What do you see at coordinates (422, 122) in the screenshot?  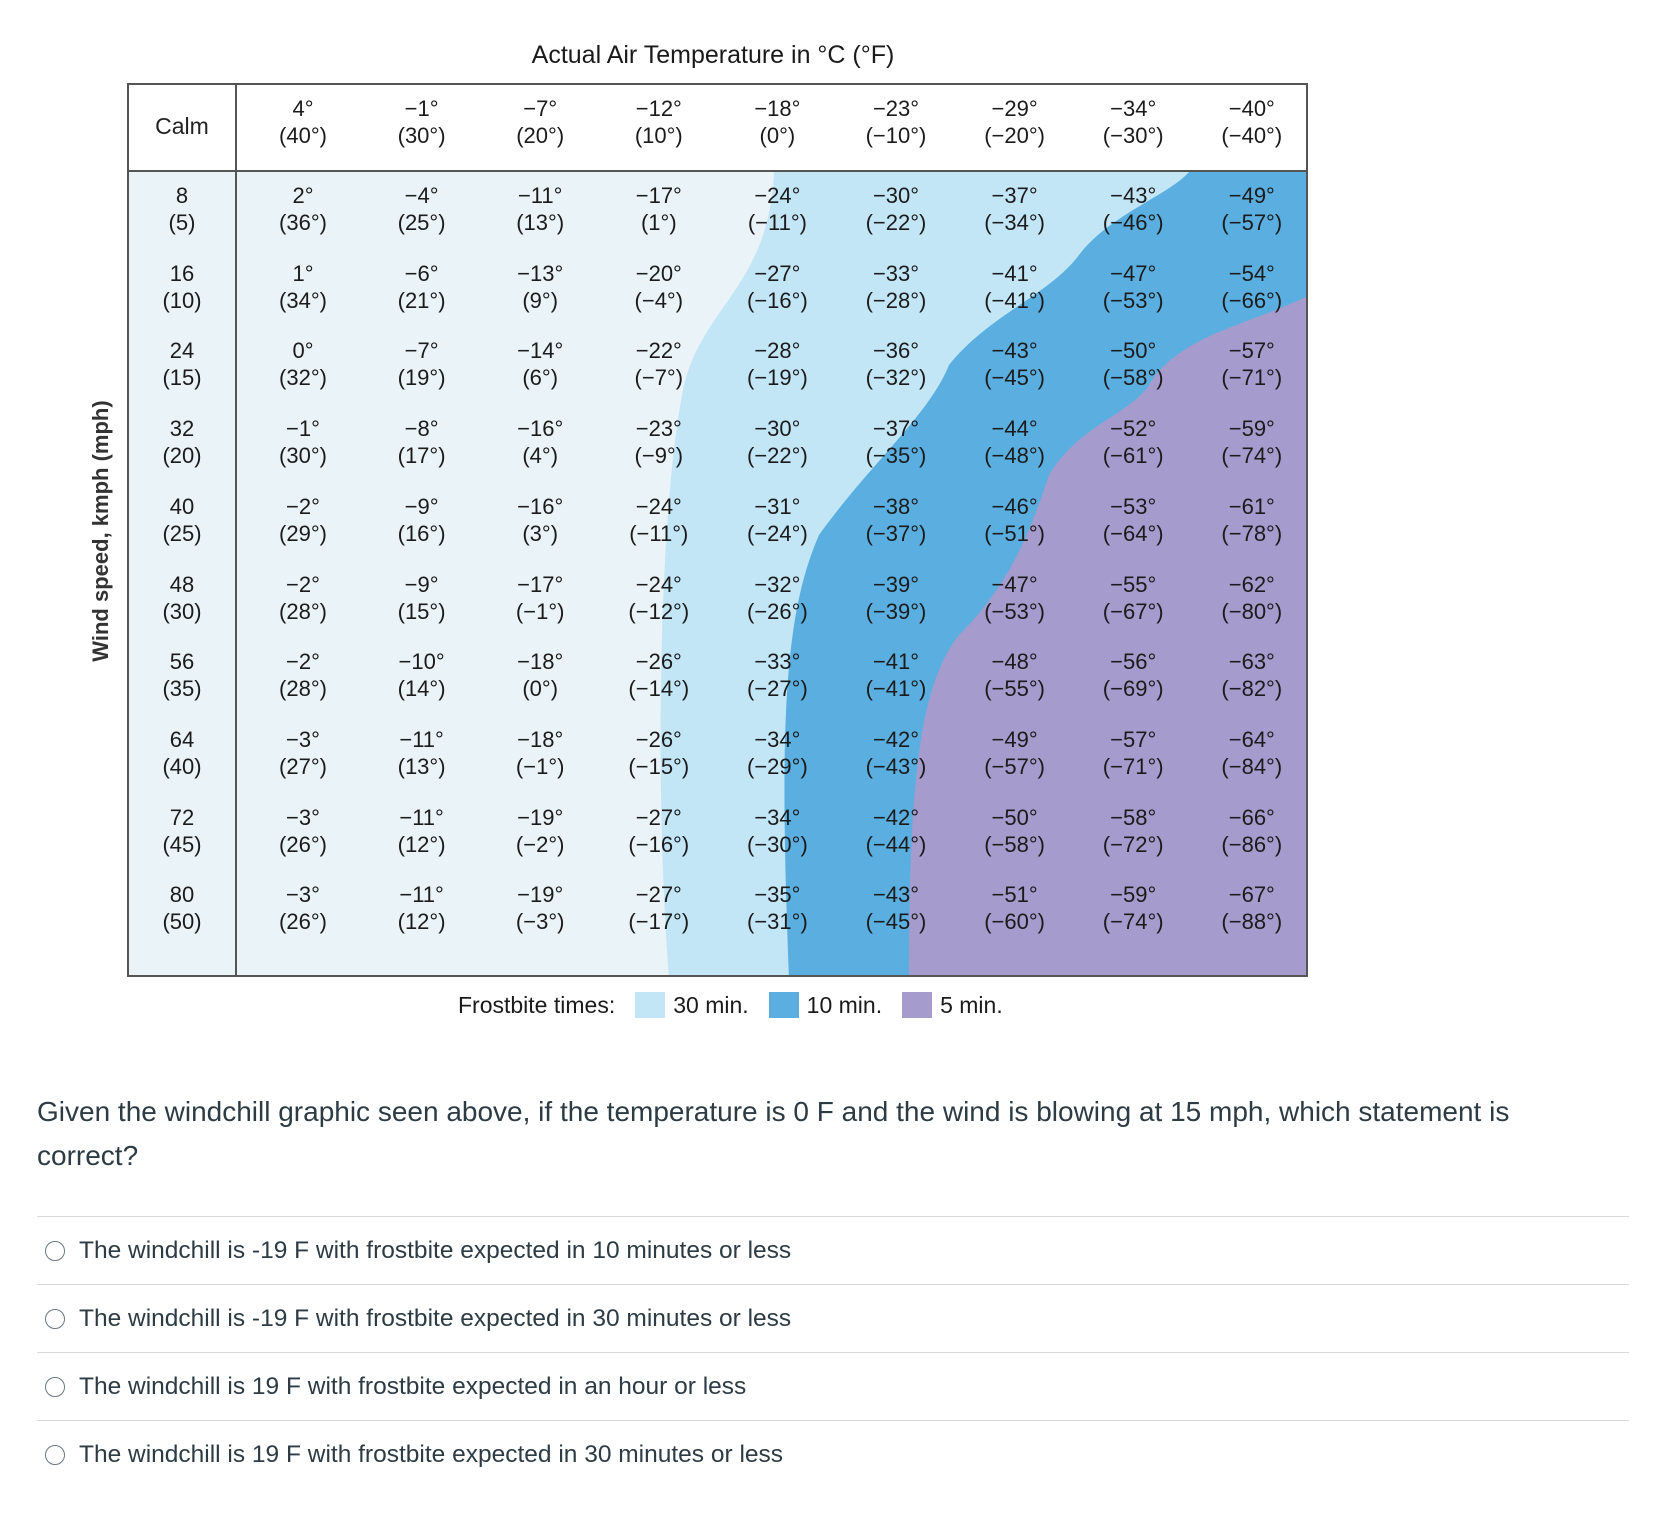 I see `column-header: −1° (30°)` at bounding box center [422, 122].